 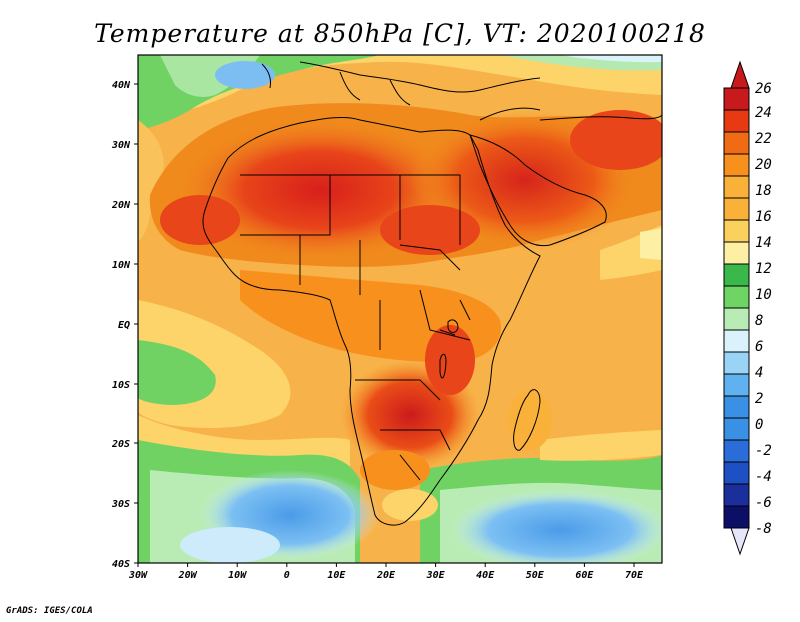 What do you see at coordinates (535, 575) in the screenshot?
I see `lon-tick-label: 50E` at bounding box center [535, 575].